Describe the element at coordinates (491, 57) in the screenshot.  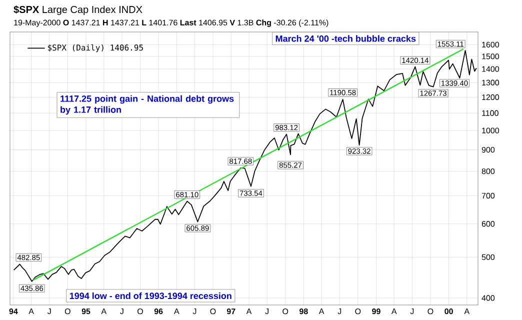
I see `y-tick-label: 1500` at that location.